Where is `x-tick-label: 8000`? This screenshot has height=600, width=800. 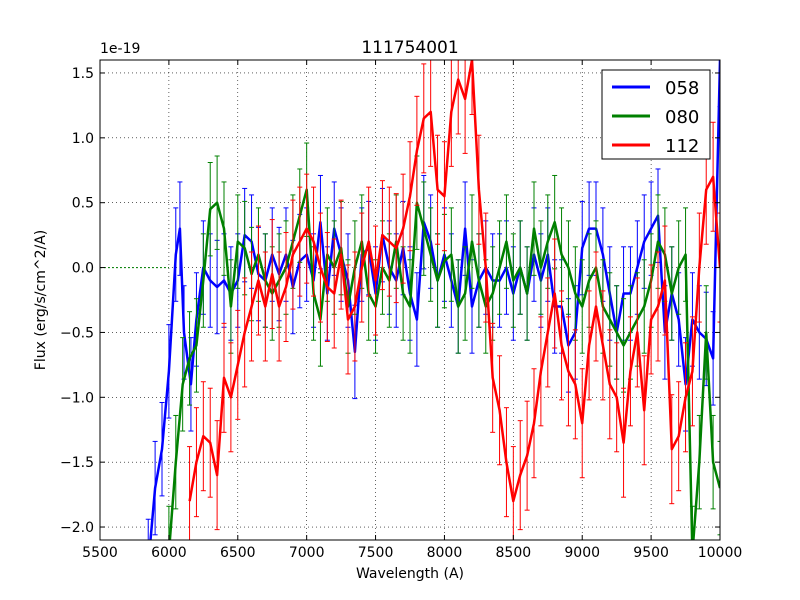
x-tick-label: 8000 is located at coordinates (445, 553).